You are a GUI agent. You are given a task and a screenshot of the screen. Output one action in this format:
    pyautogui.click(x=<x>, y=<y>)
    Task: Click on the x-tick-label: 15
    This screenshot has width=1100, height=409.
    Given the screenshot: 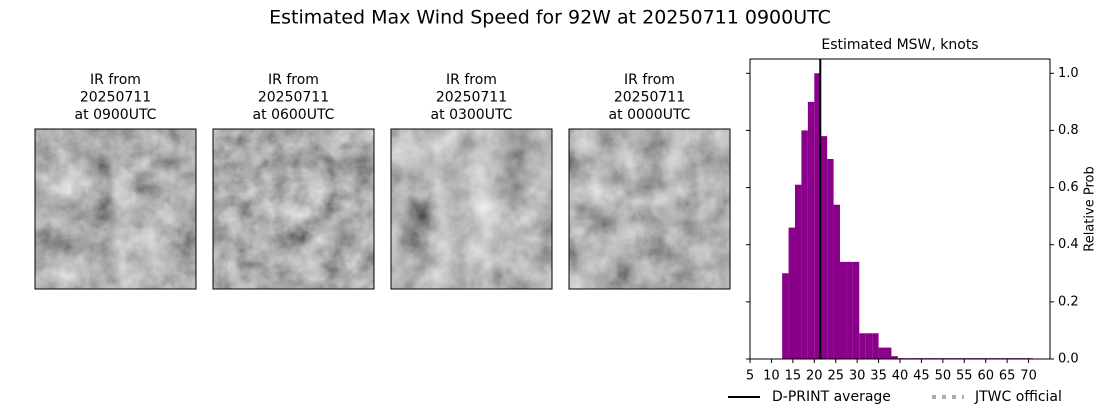 What is the action you would take?
    pyautogui.click(x=793, y=376)
    